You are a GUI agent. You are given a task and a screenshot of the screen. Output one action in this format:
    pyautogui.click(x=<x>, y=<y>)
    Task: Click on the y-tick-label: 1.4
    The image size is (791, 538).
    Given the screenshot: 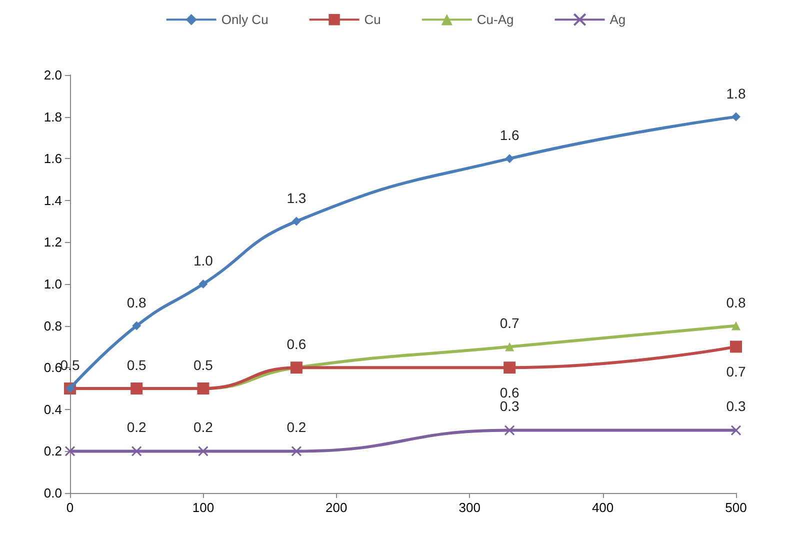 What is the action you would take?
    pyautogui.click(x=53, y=200)
    